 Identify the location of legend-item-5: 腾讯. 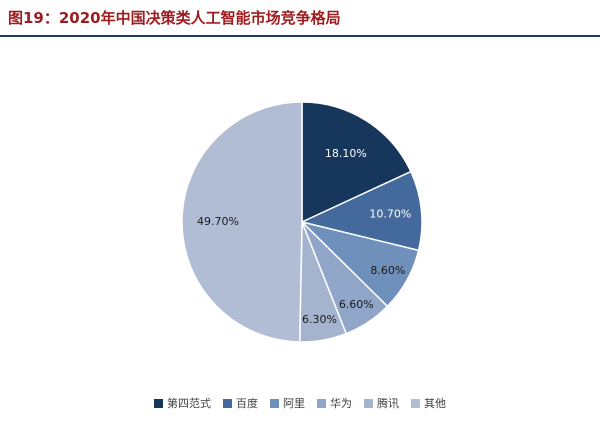
(381, 403).